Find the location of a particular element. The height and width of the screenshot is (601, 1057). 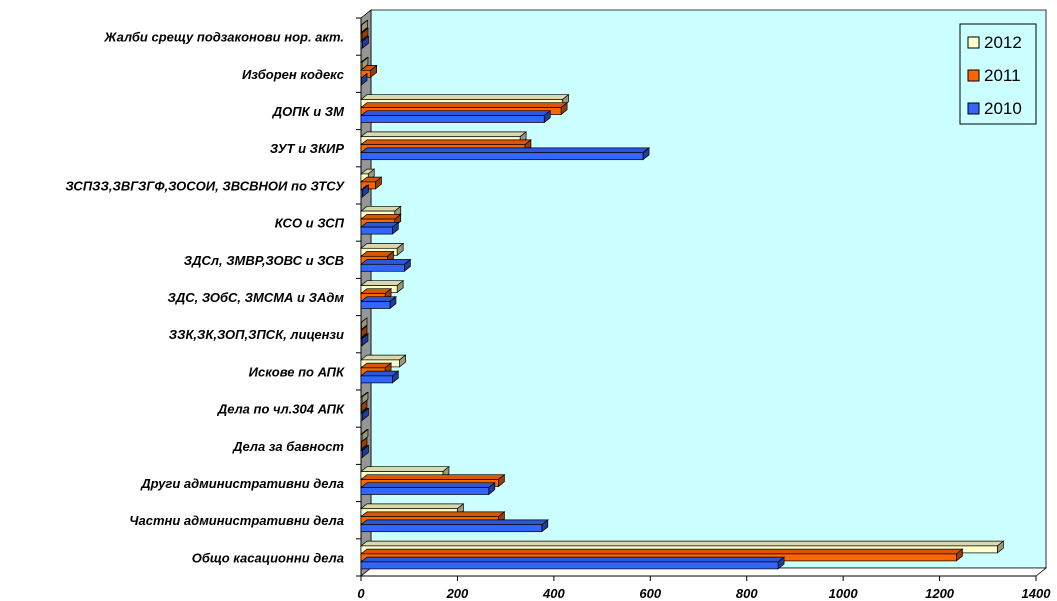

x-tick-label-0: 0 is located at coordinates (361, 593).